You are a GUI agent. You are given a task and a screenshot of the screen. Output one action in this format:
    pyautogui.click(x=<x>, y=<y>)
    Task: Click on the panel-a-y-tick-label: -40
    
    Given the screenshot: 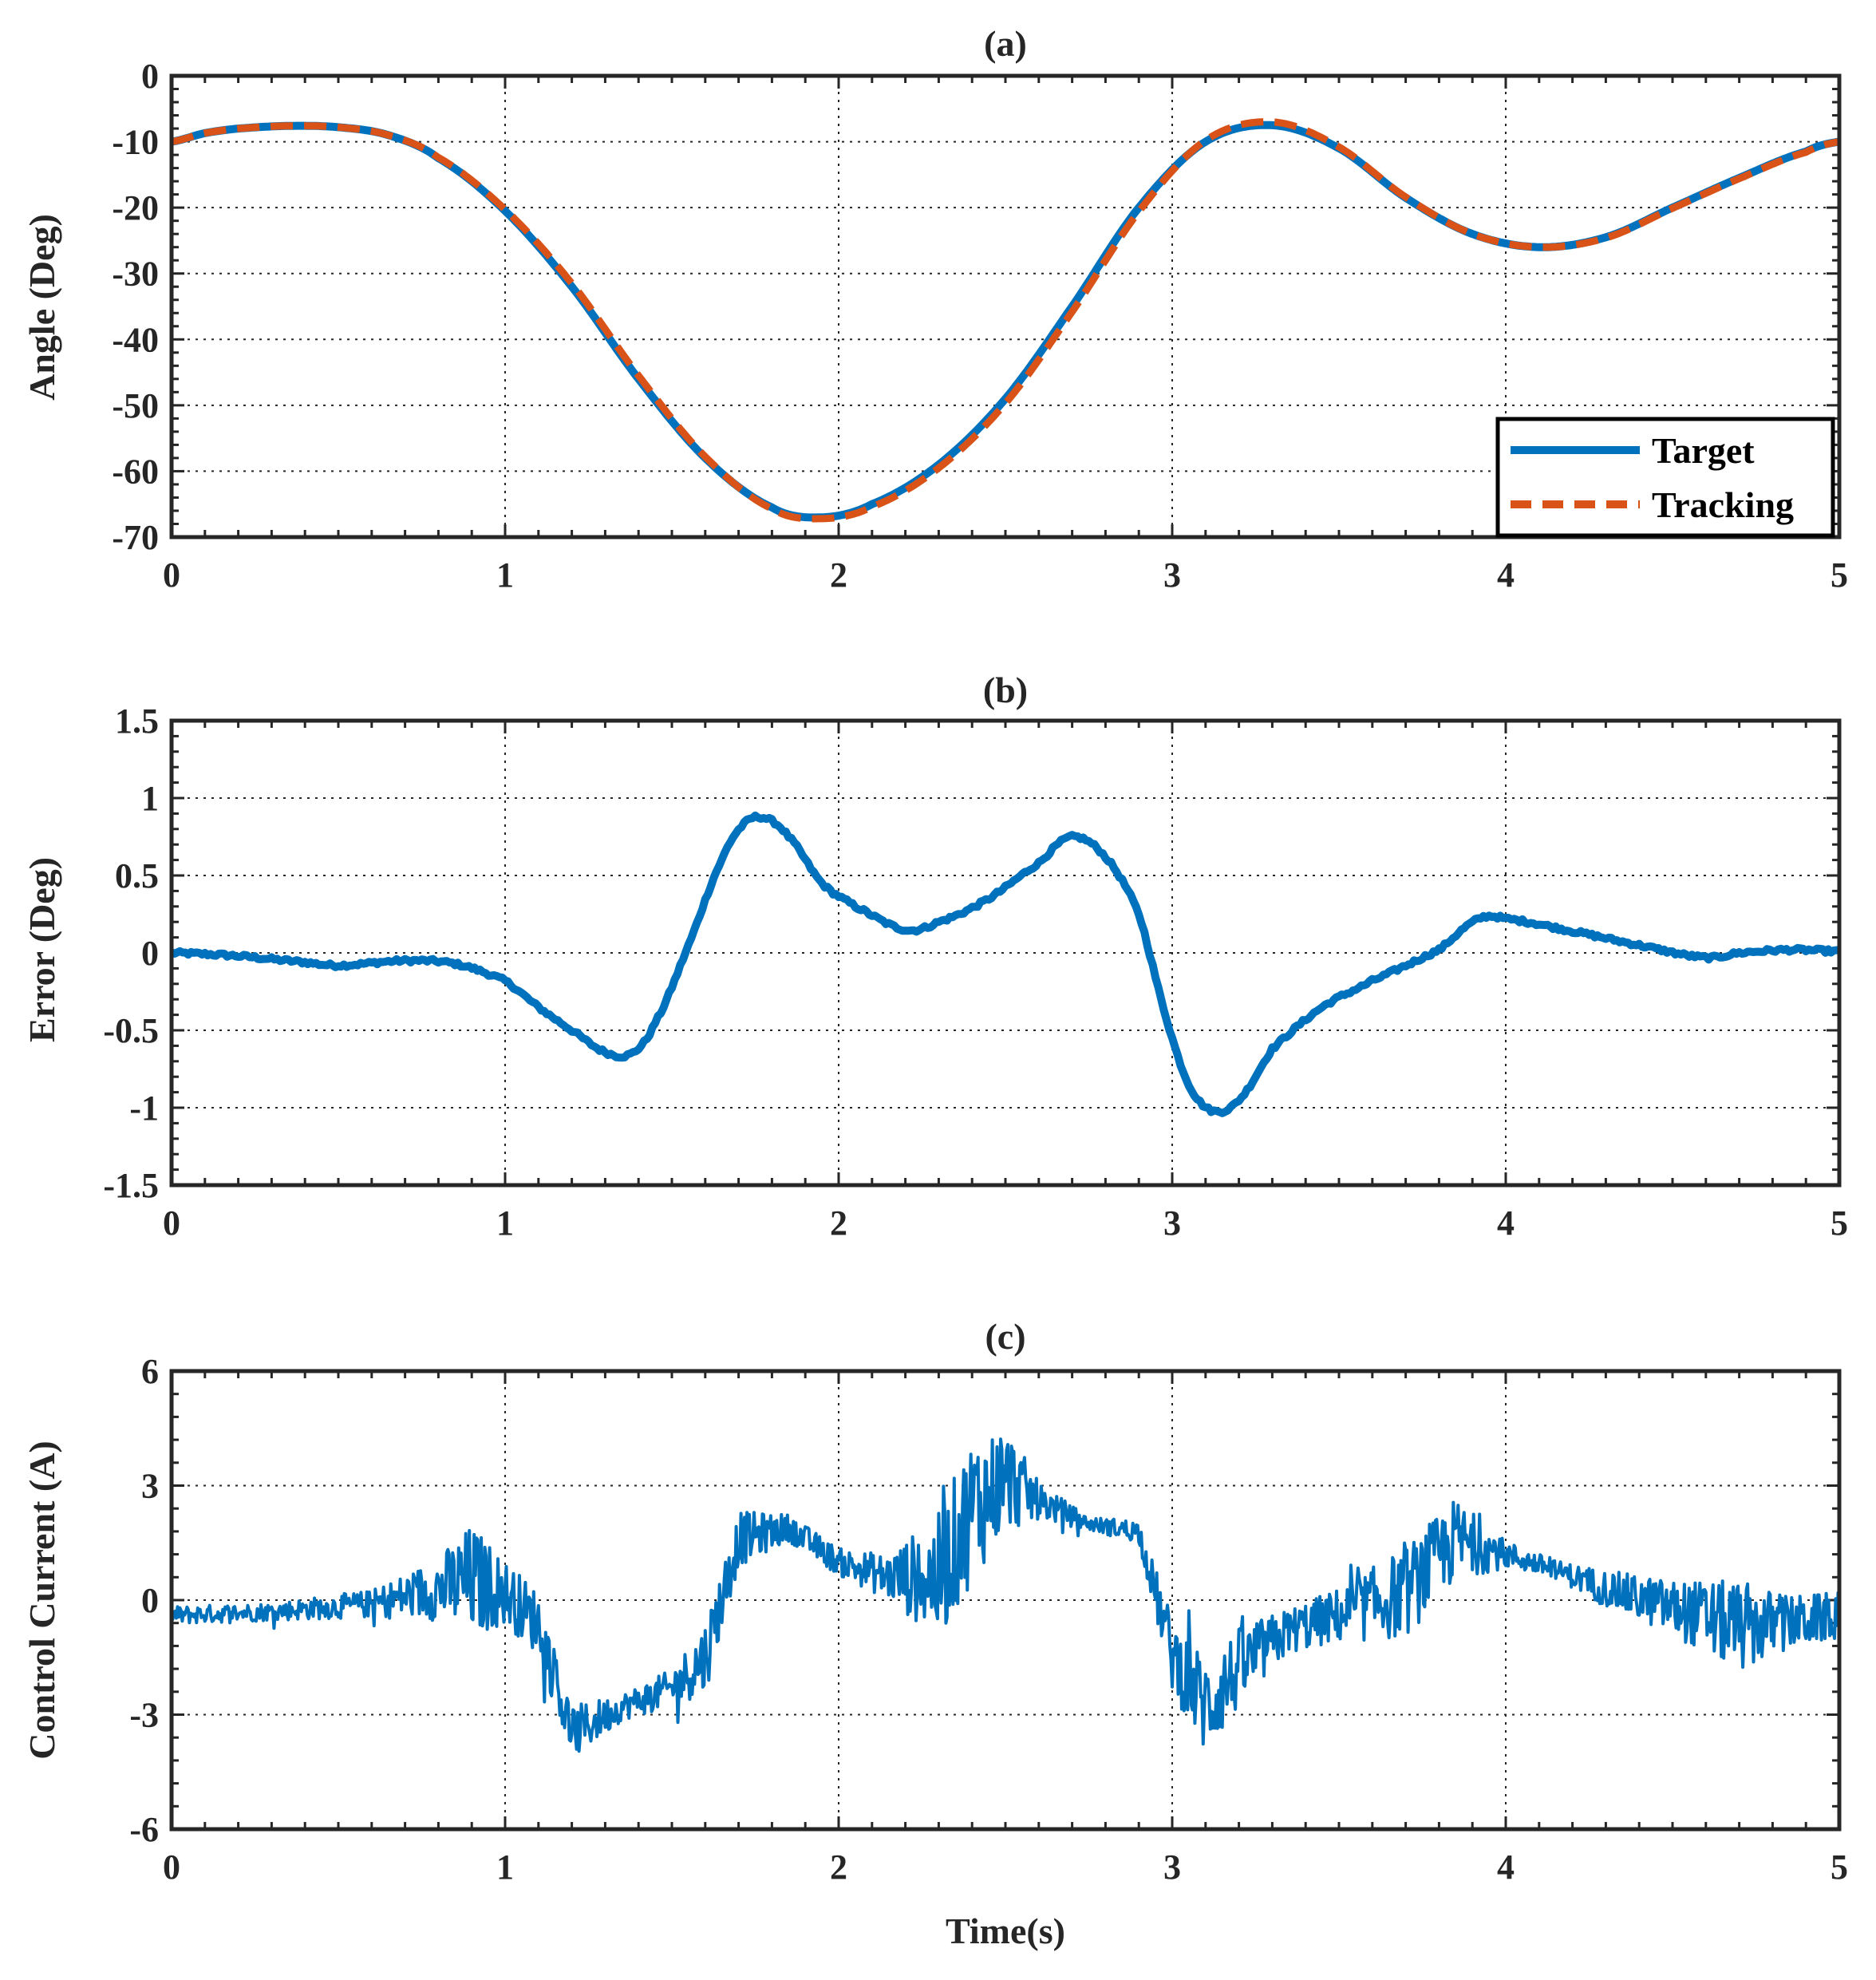 What is the action you would take?
    pyautogui.click(x=135, y=339)
    